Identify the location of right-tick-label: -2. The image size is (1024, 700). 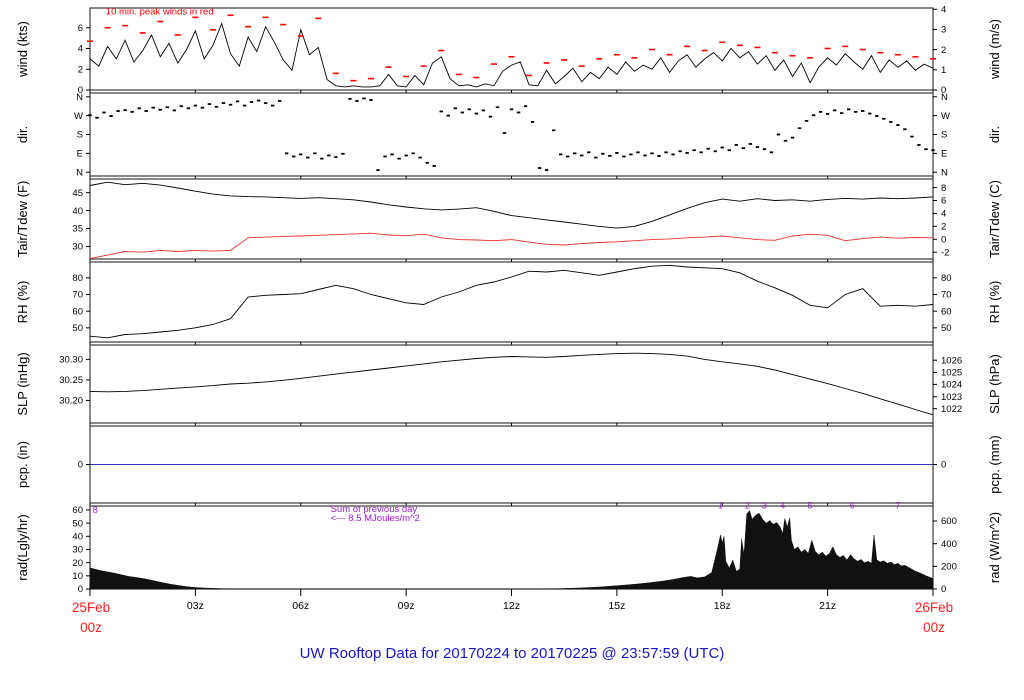
(945, 252).